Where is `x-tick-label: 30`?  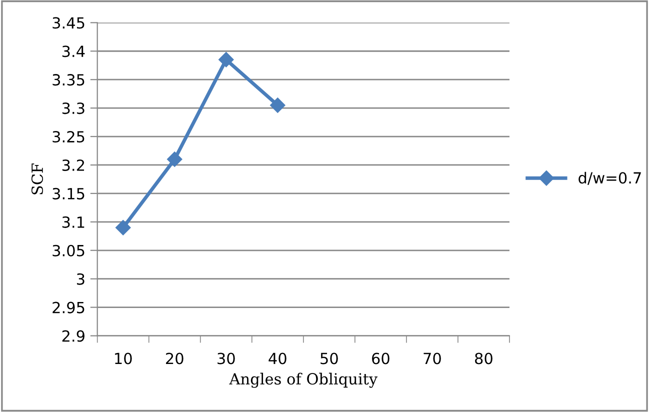 x-tick-label: 30 is located at coordinates (226, 358).